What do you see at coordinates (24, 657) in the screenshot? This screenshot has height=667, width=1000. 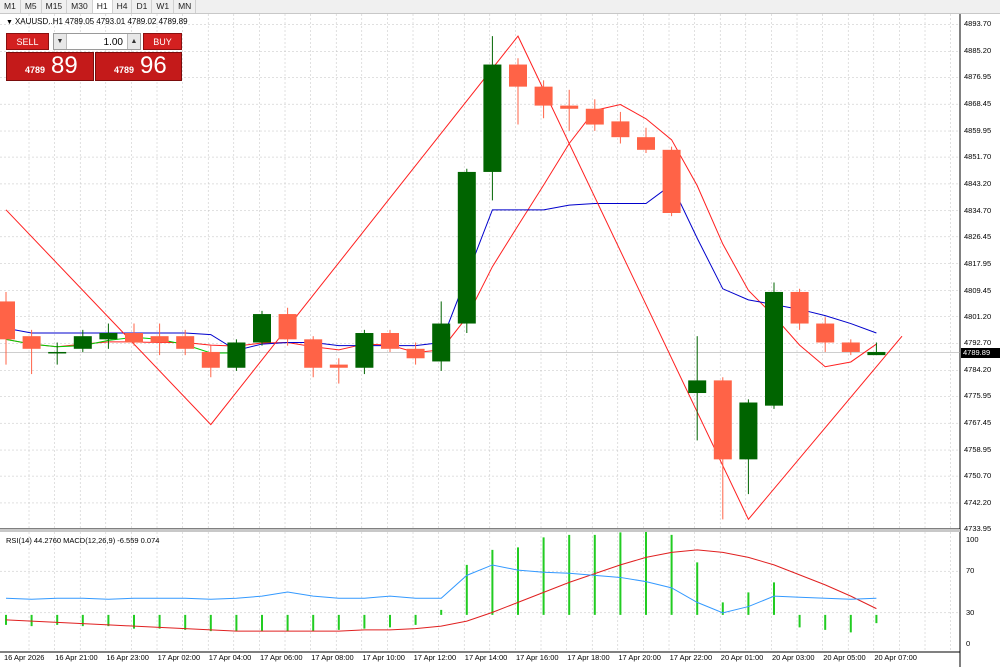 I see `time-tick-label: 16 Apr 2026` at bounding box center [24, 657].